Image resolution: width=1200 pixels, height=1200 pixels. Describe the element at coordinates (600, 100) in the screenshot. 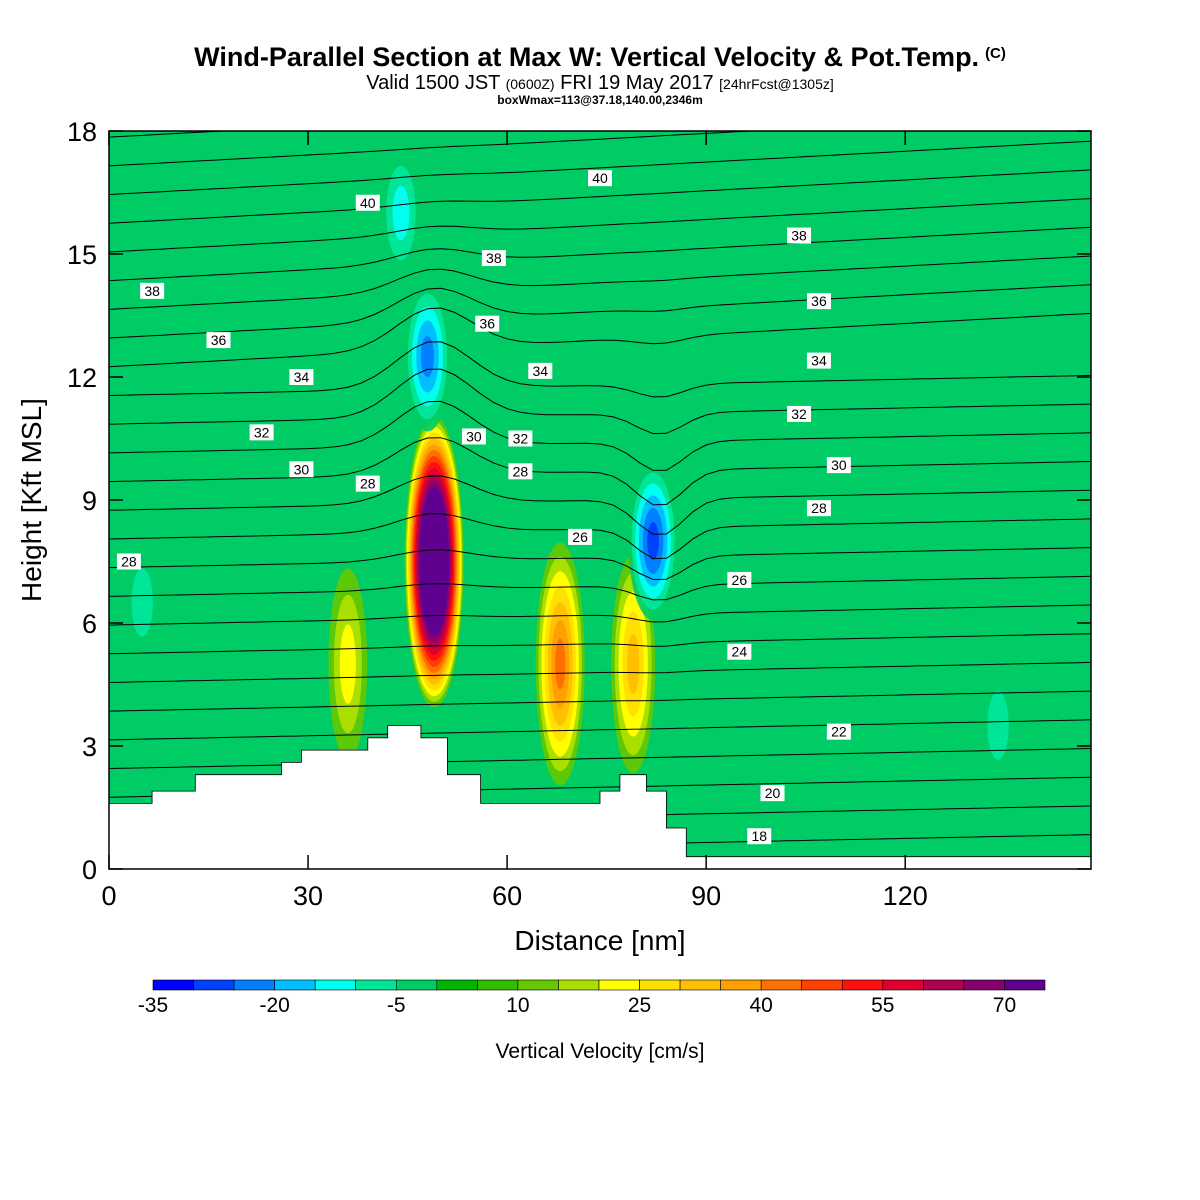

I see `chart-box-info: boxWmax=113@37.18,140.00,2346m` at that location.